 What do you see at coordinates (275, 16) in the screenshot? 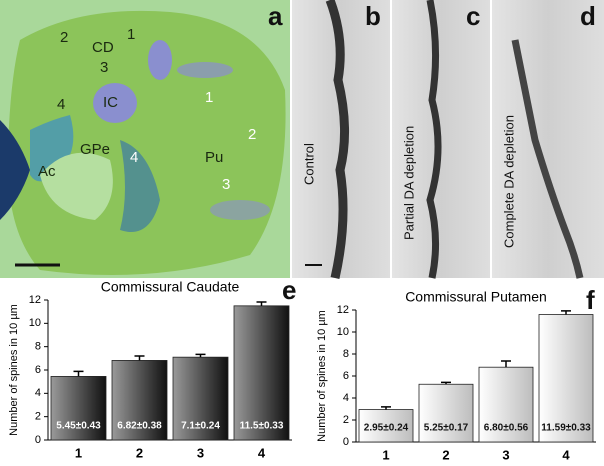
I see `panel-letter: a` at bounding box center [275, 16].